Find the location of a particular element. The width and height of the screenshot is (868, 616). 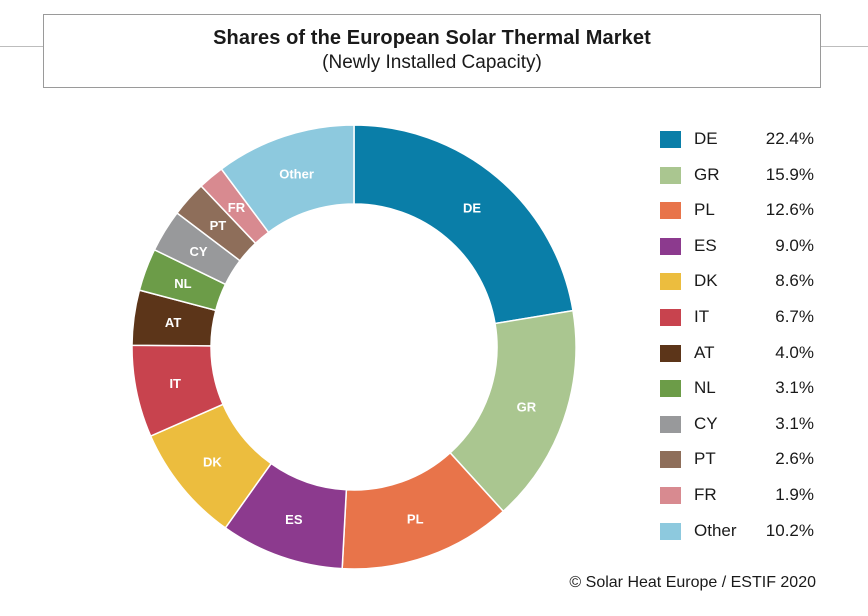

legend-swatch-pl is located at coordinates (670, 211).